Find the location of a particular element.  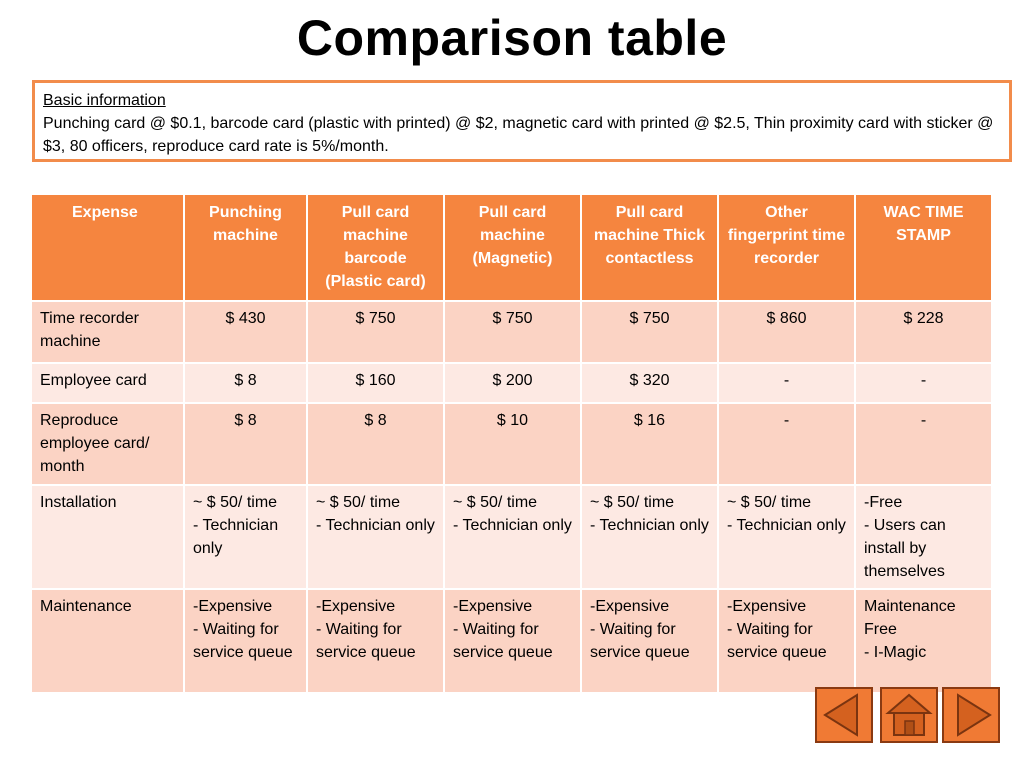

table-cell: Maintenance Free - I-Magic is located at coordinates (924, 642).